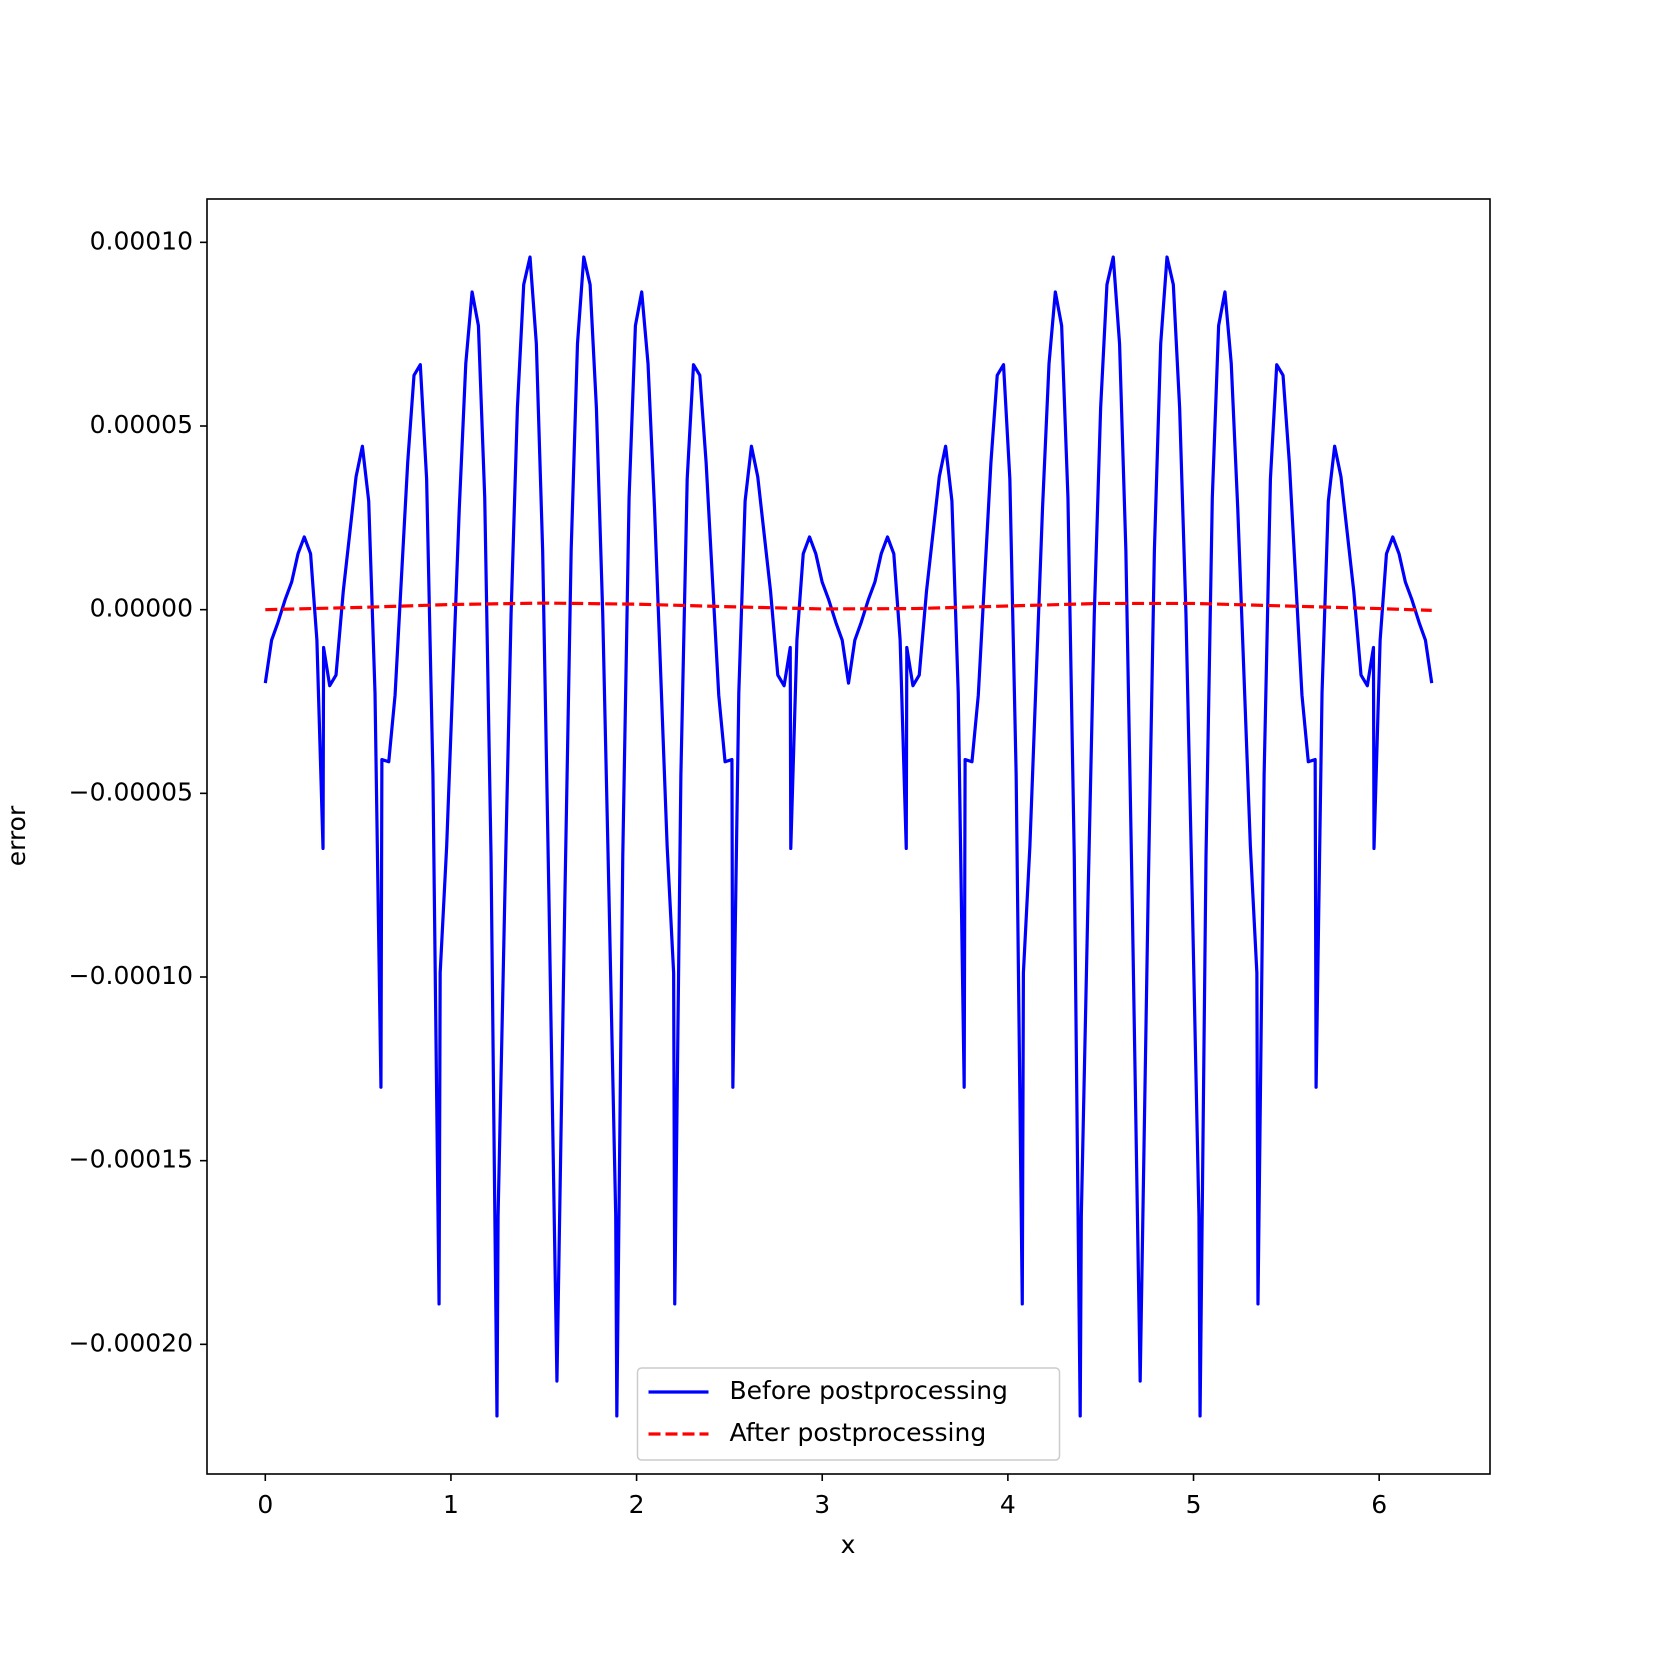  I want to click on x-tick-label: 0, so click(265, 1504).